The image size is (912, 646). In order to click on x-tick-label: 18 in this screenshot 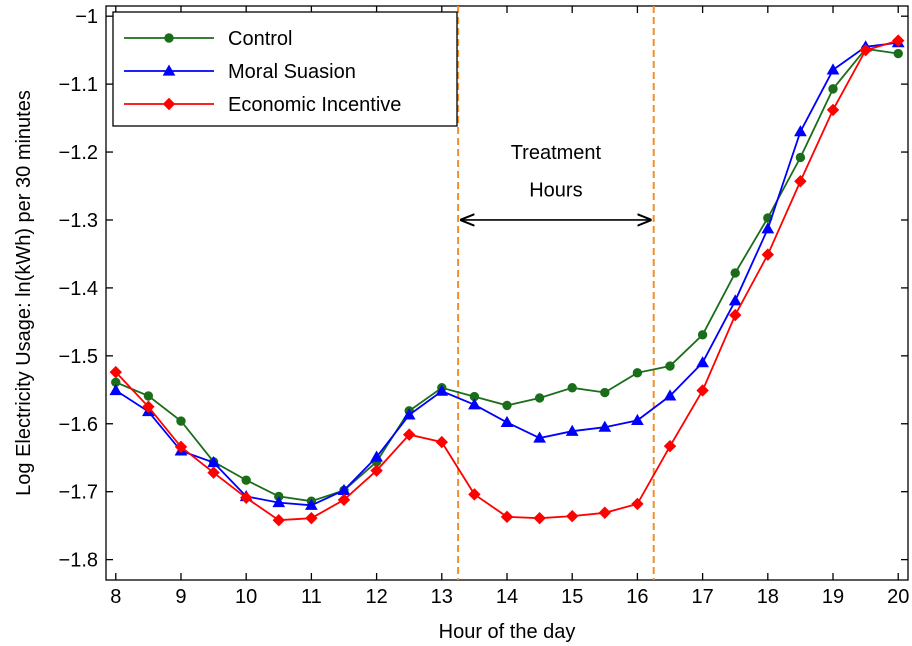, I will do `click(768, 597)`.